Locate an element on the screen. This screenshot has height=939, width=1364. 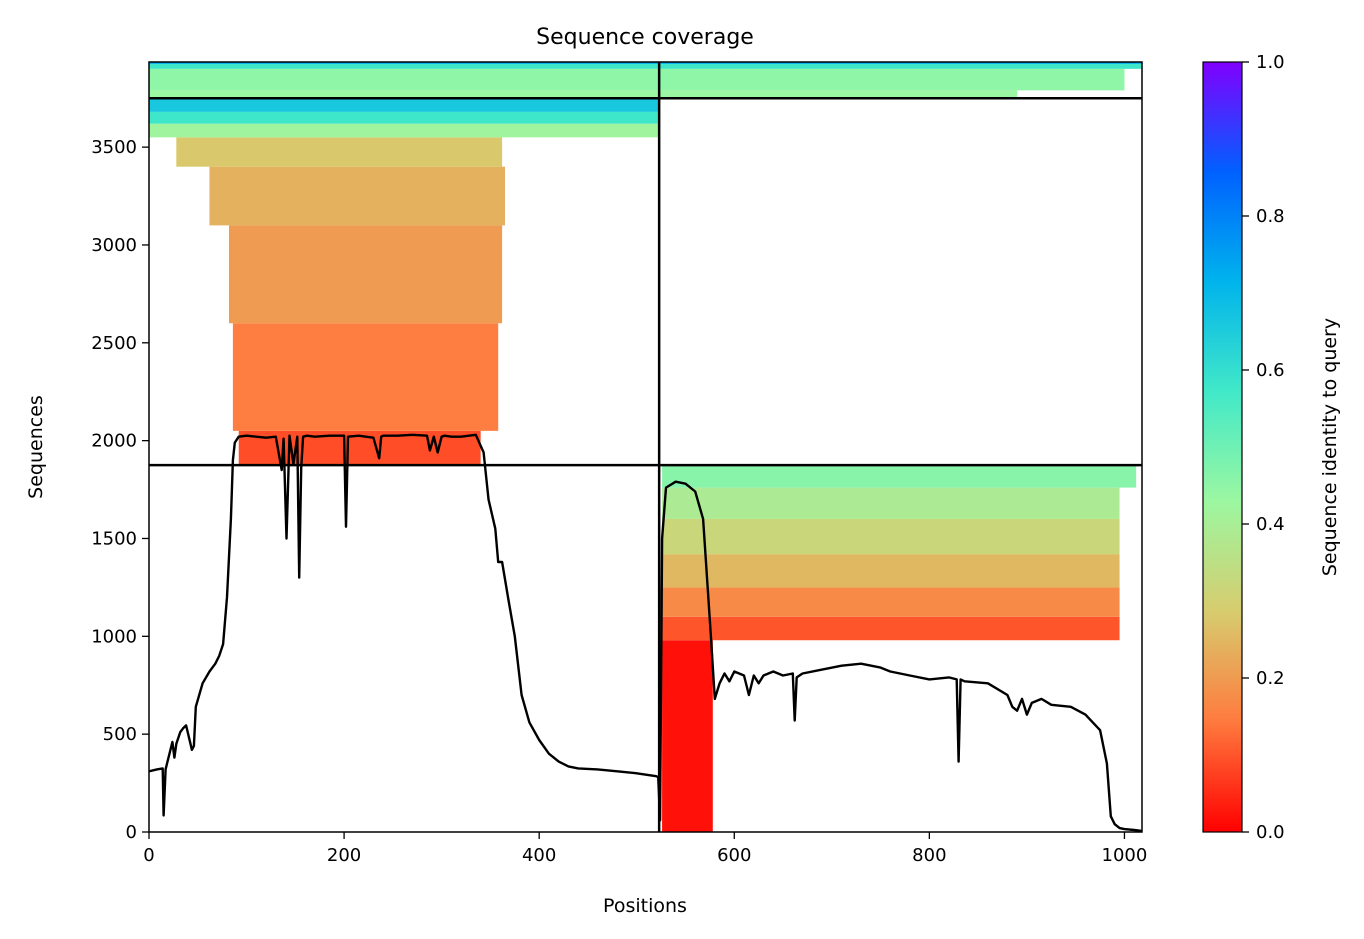
colorbar-tick-label: 0.8 is located at coordinates (1270, 216).